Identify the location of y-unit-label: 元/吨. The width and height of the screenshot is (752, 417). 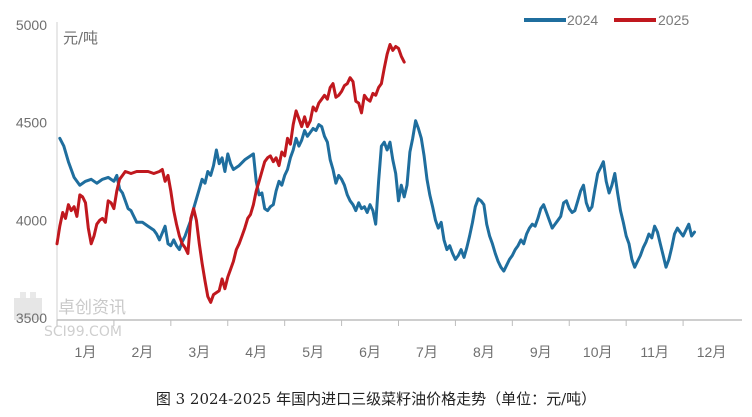
(80, 38).